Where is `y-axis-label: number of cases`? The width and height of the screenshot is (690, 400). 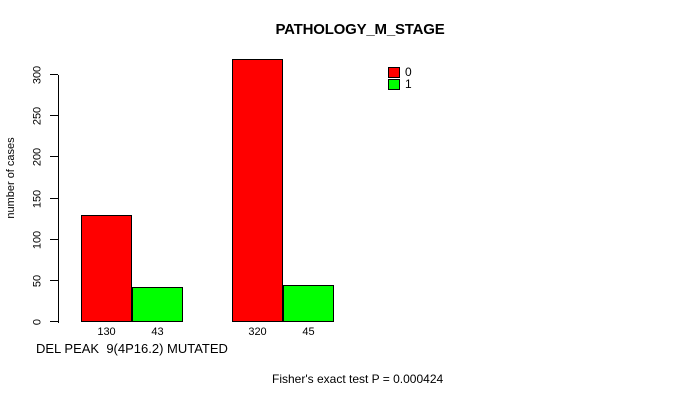 y-axis-label: number of cases is located at coordinates (11, 178).